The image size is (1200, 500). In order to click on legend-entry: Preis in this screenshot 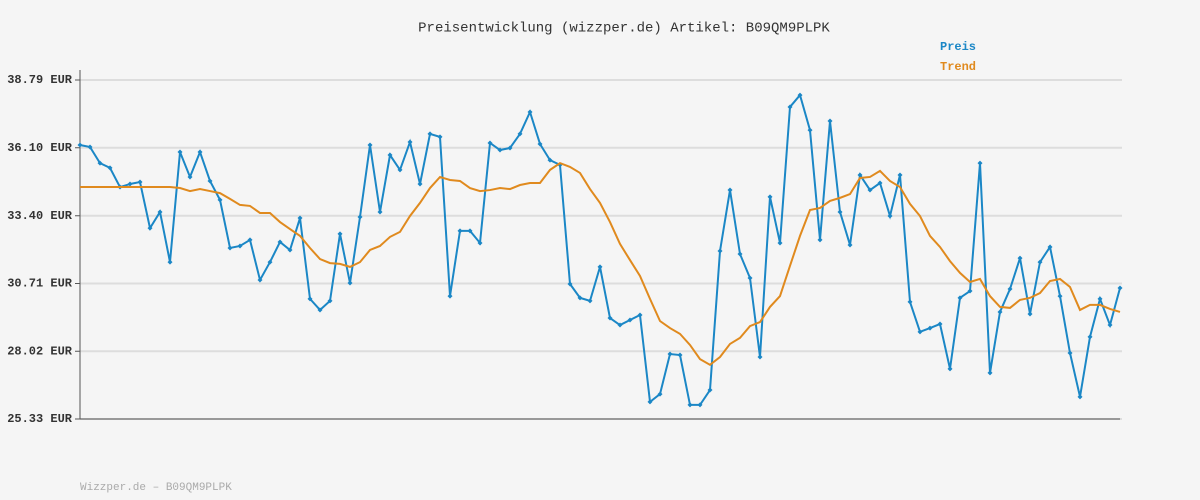, I will do `click(958, 47)`.